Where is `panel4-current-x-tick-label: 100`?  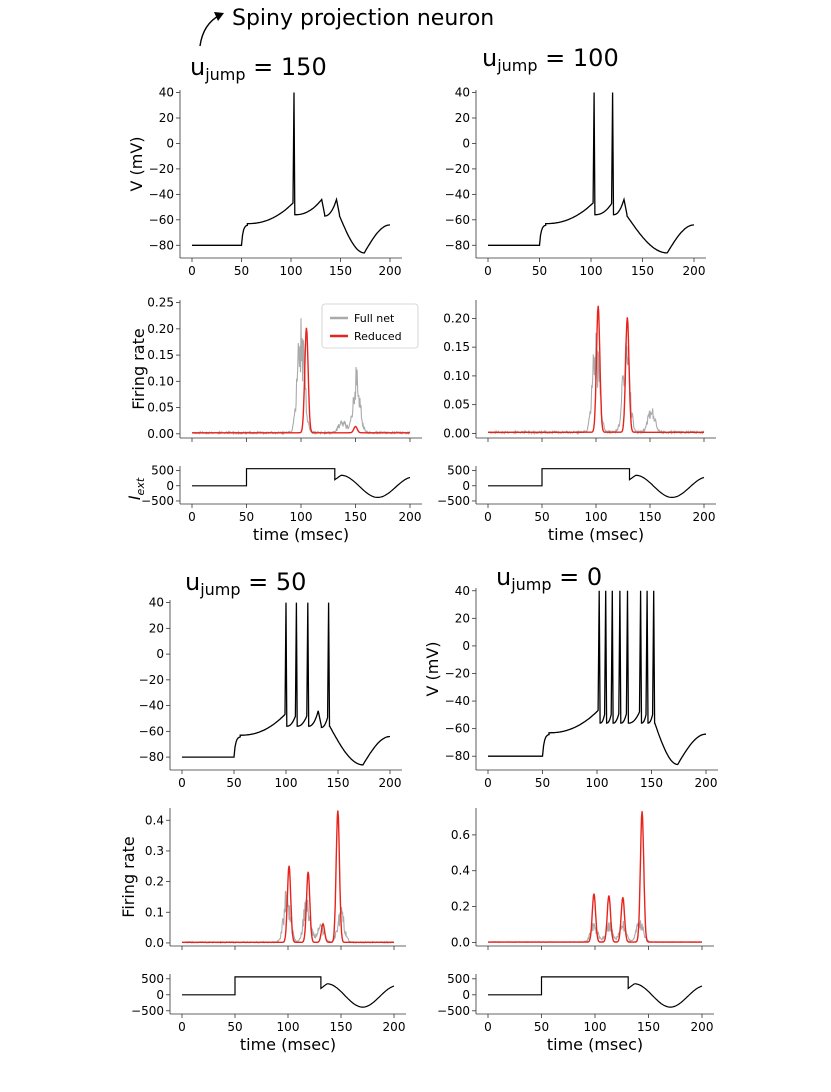
panel4-current-x-tick-label: 100 is located at coordinates (595, 1027).